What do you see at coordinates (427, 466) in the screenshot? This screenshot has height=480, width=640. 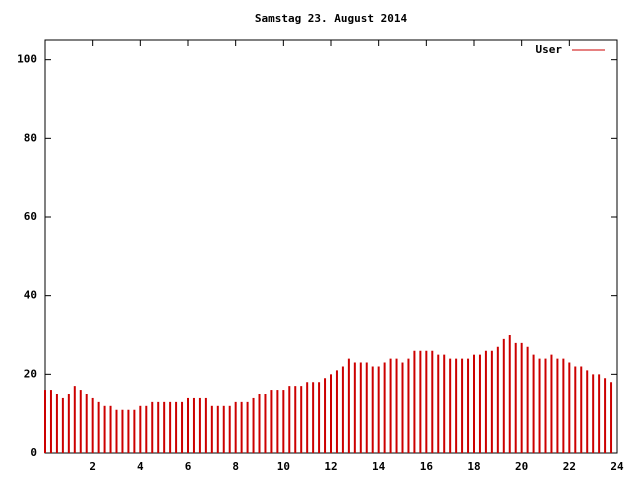 I see `x-tick-label: 16` at bounding box center [427, 466].